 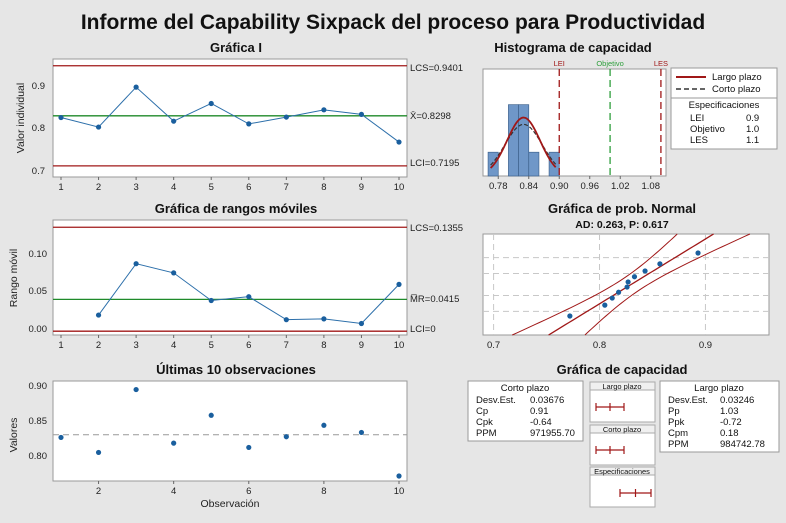 What do you see at coordinates (21, 118) in the screenshot?
I see `i-chart-ylabel: Valor individual` at bounding box center [21, 118].